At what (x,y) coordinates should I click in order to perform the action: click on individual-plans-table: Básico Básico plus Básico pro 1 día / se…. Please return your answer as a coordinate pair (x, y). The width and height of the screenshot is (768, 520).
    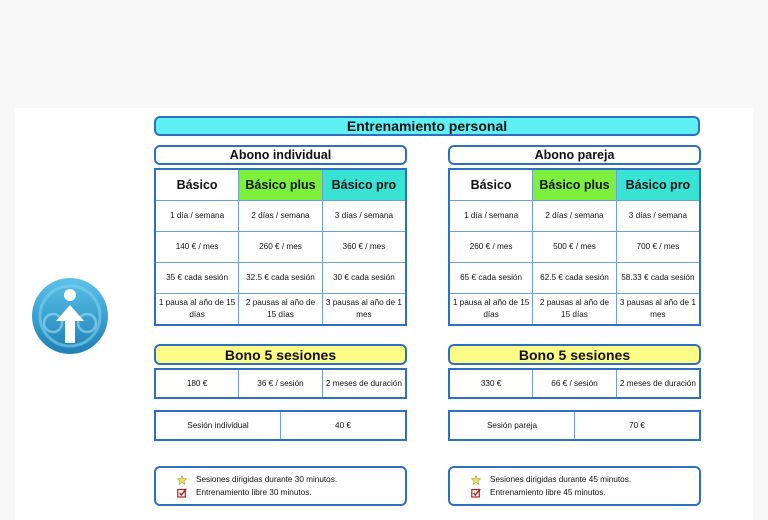
    Looking at the image, I should click on (280, 247).